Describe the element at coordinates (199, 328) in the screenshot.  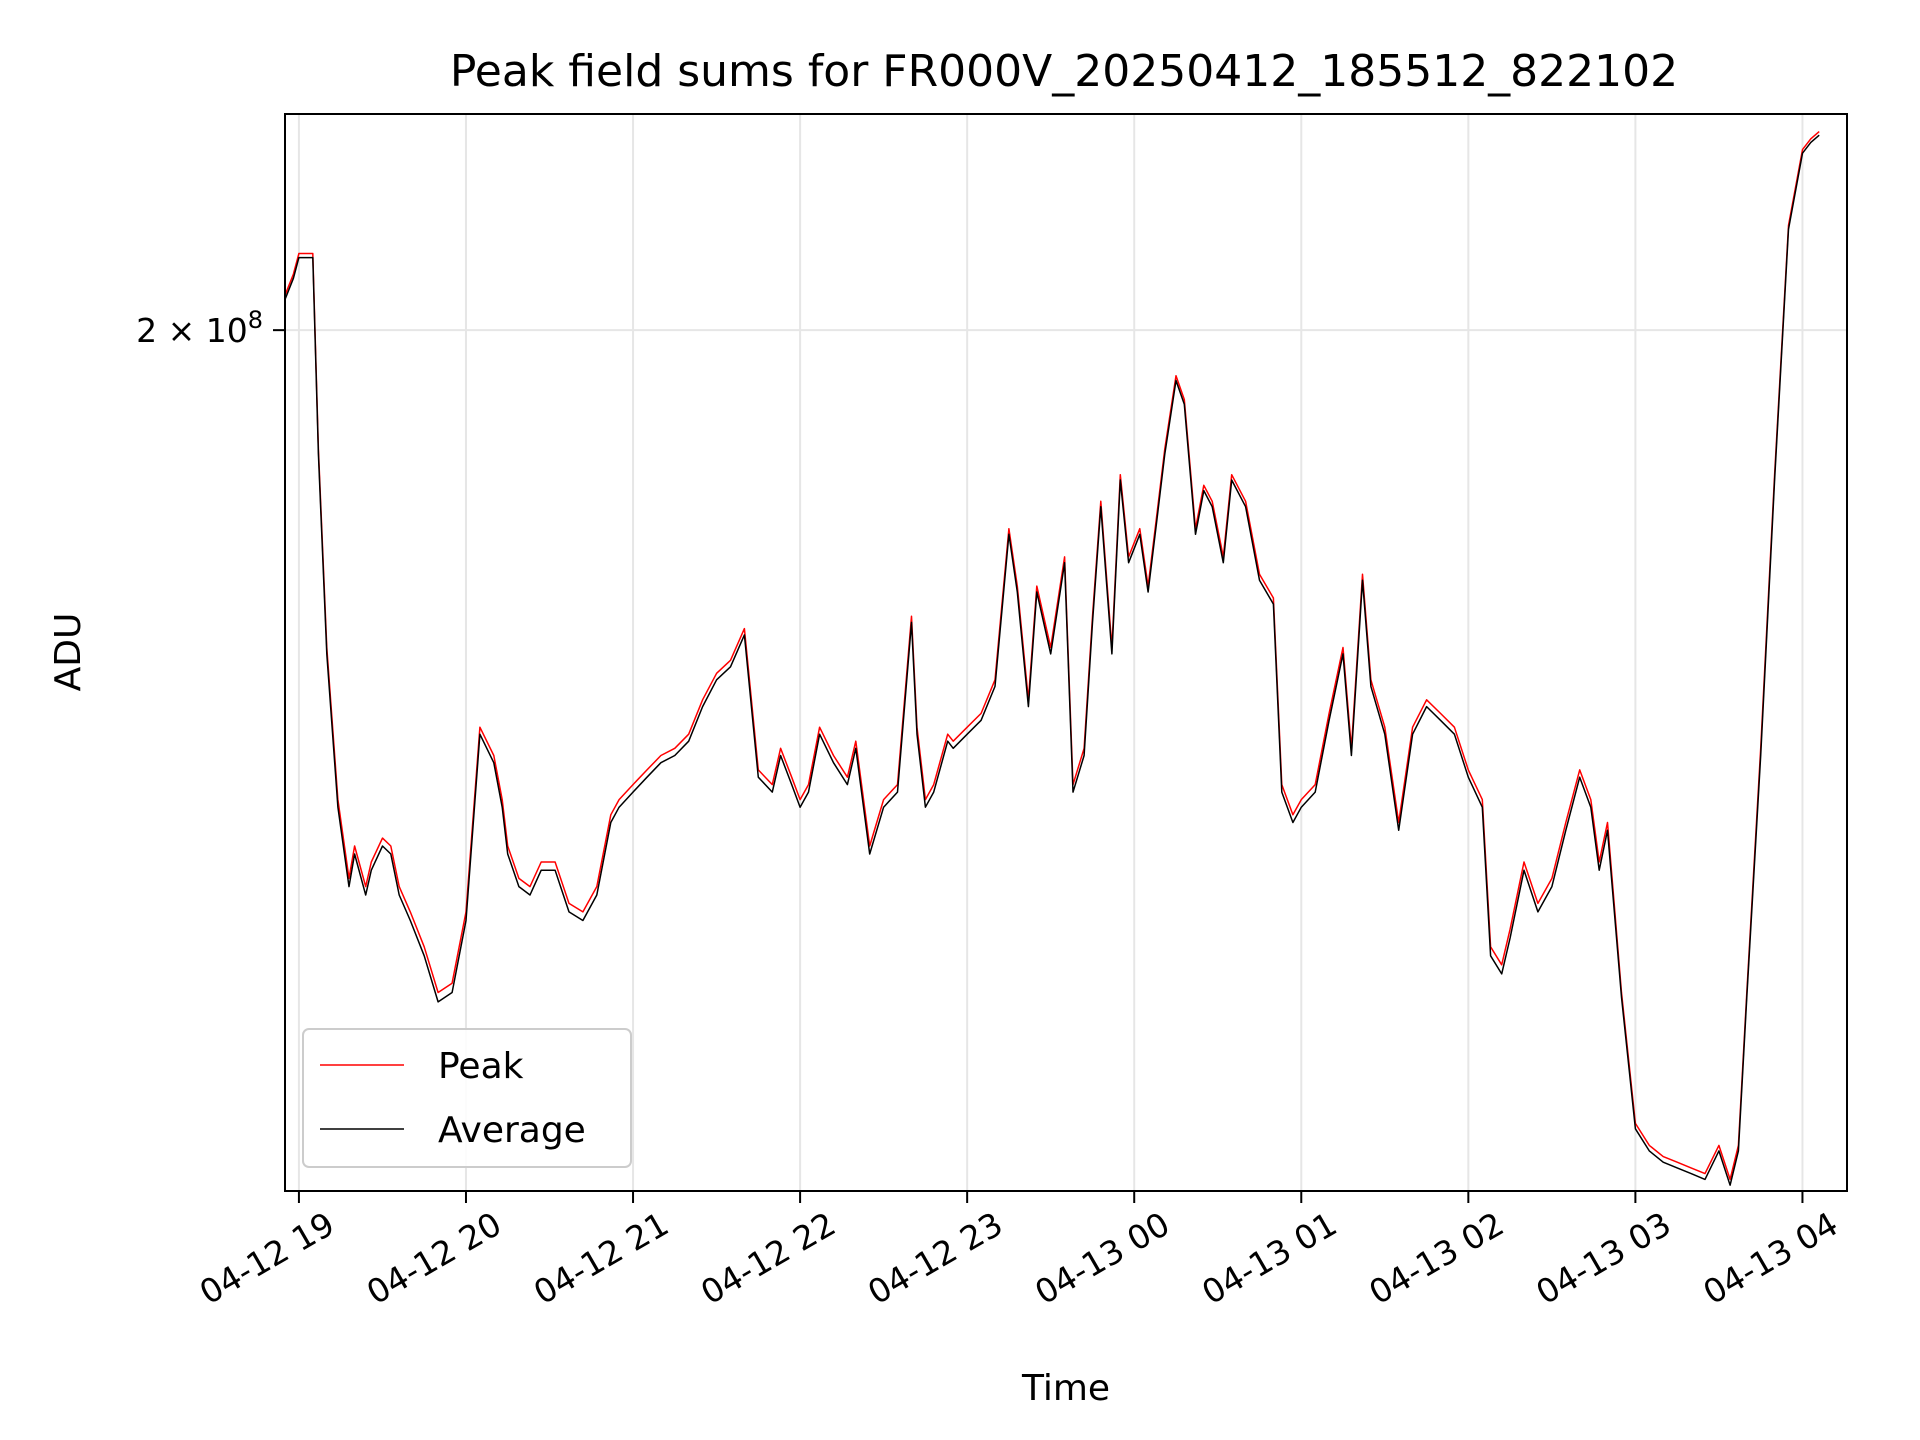
I see `y-tick-label: 2 × 108` at that location.